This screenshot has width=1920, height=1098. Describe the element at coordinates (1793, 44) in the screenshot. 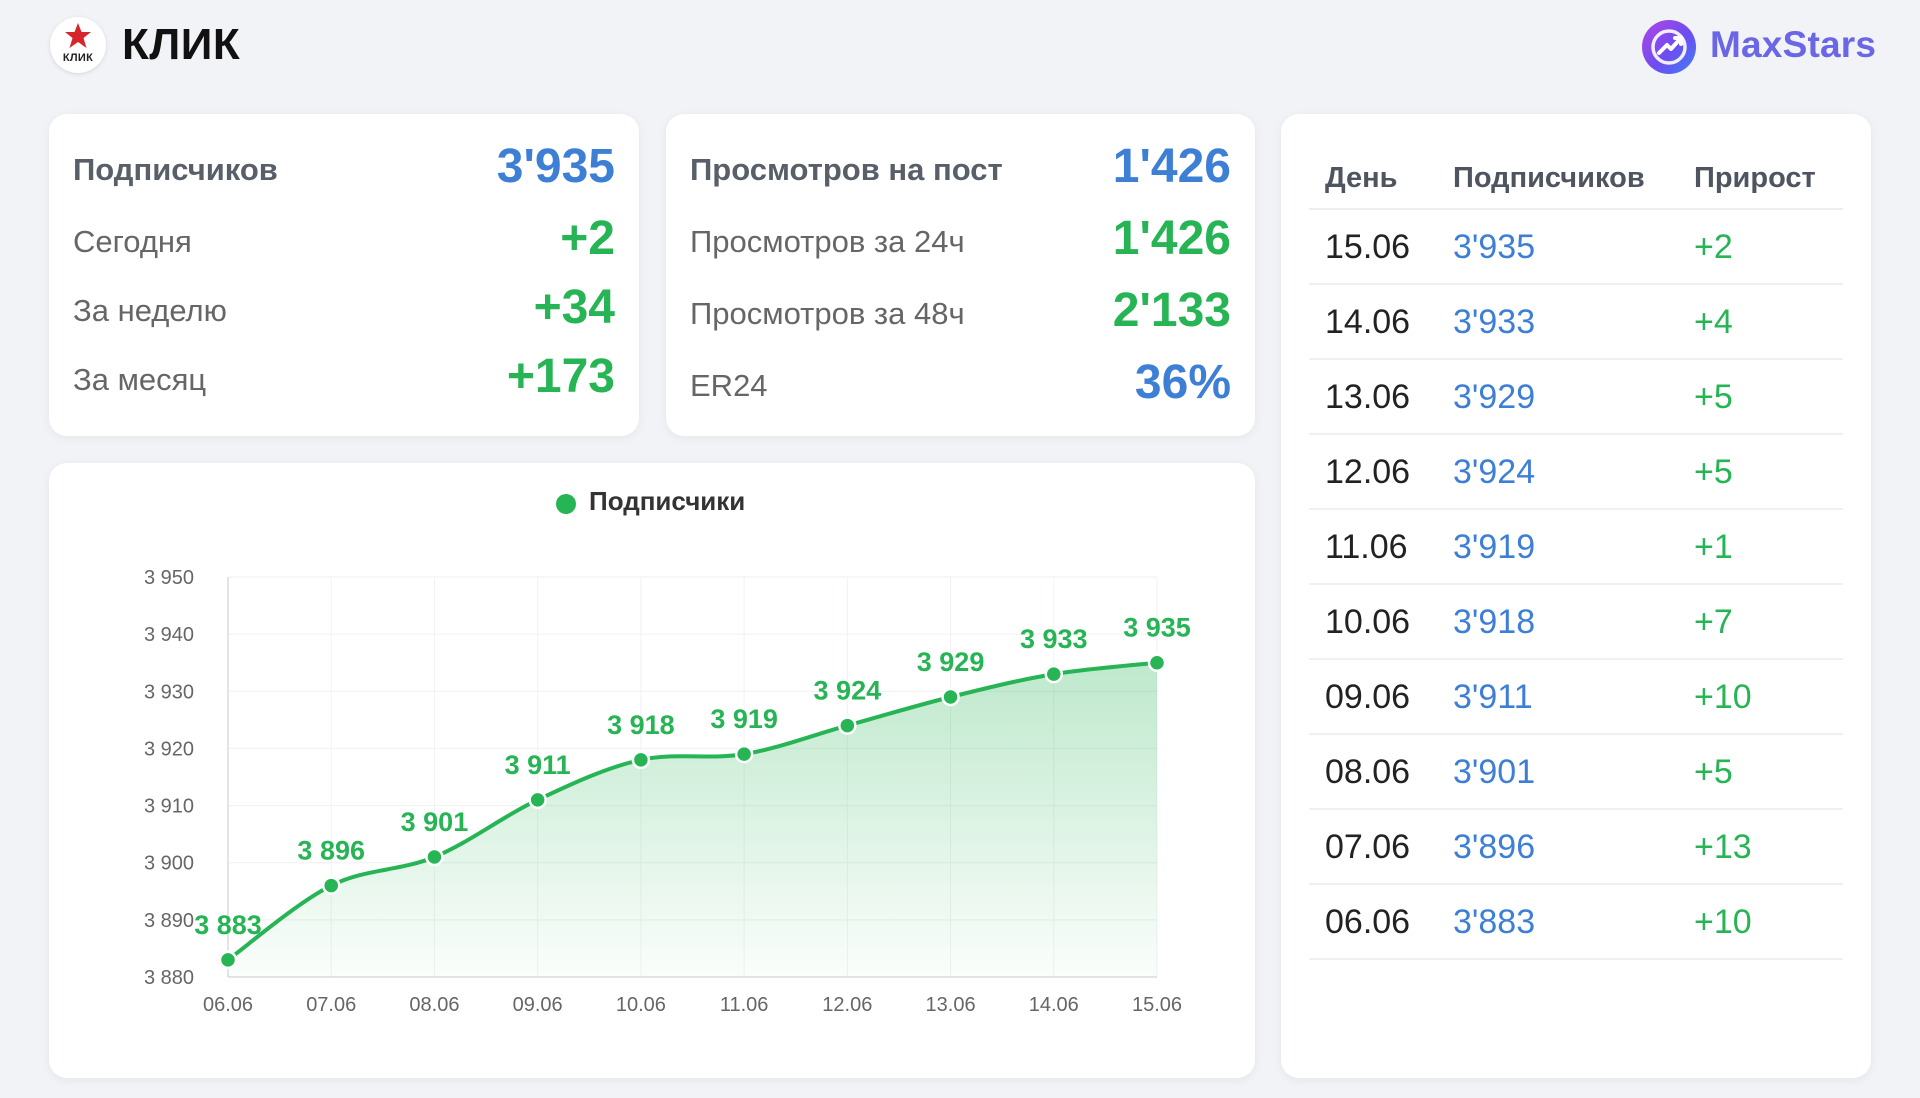

I see `brand-name: MaxStars` at that location.